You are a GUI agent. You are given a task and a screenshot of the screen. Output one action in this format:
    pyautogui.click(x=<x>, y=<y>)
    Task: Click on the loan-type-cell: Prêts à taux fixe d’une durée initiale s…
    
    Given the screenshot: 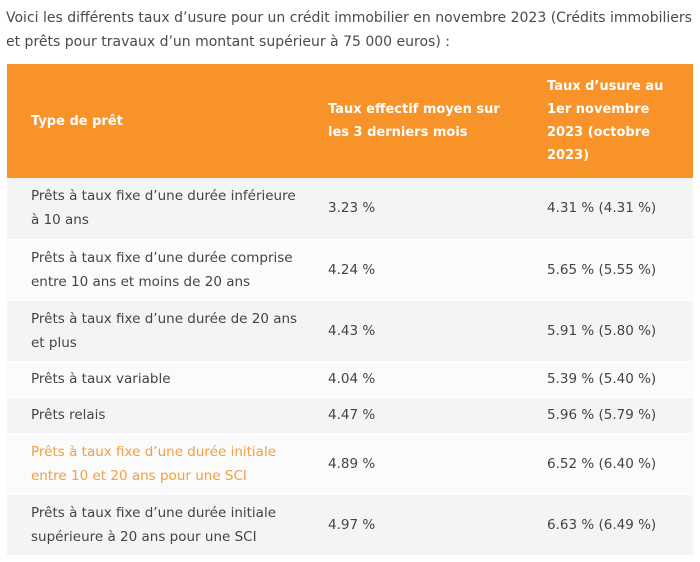 What is the action you would take?
    pyautogui.click(x=161, y=525)
    